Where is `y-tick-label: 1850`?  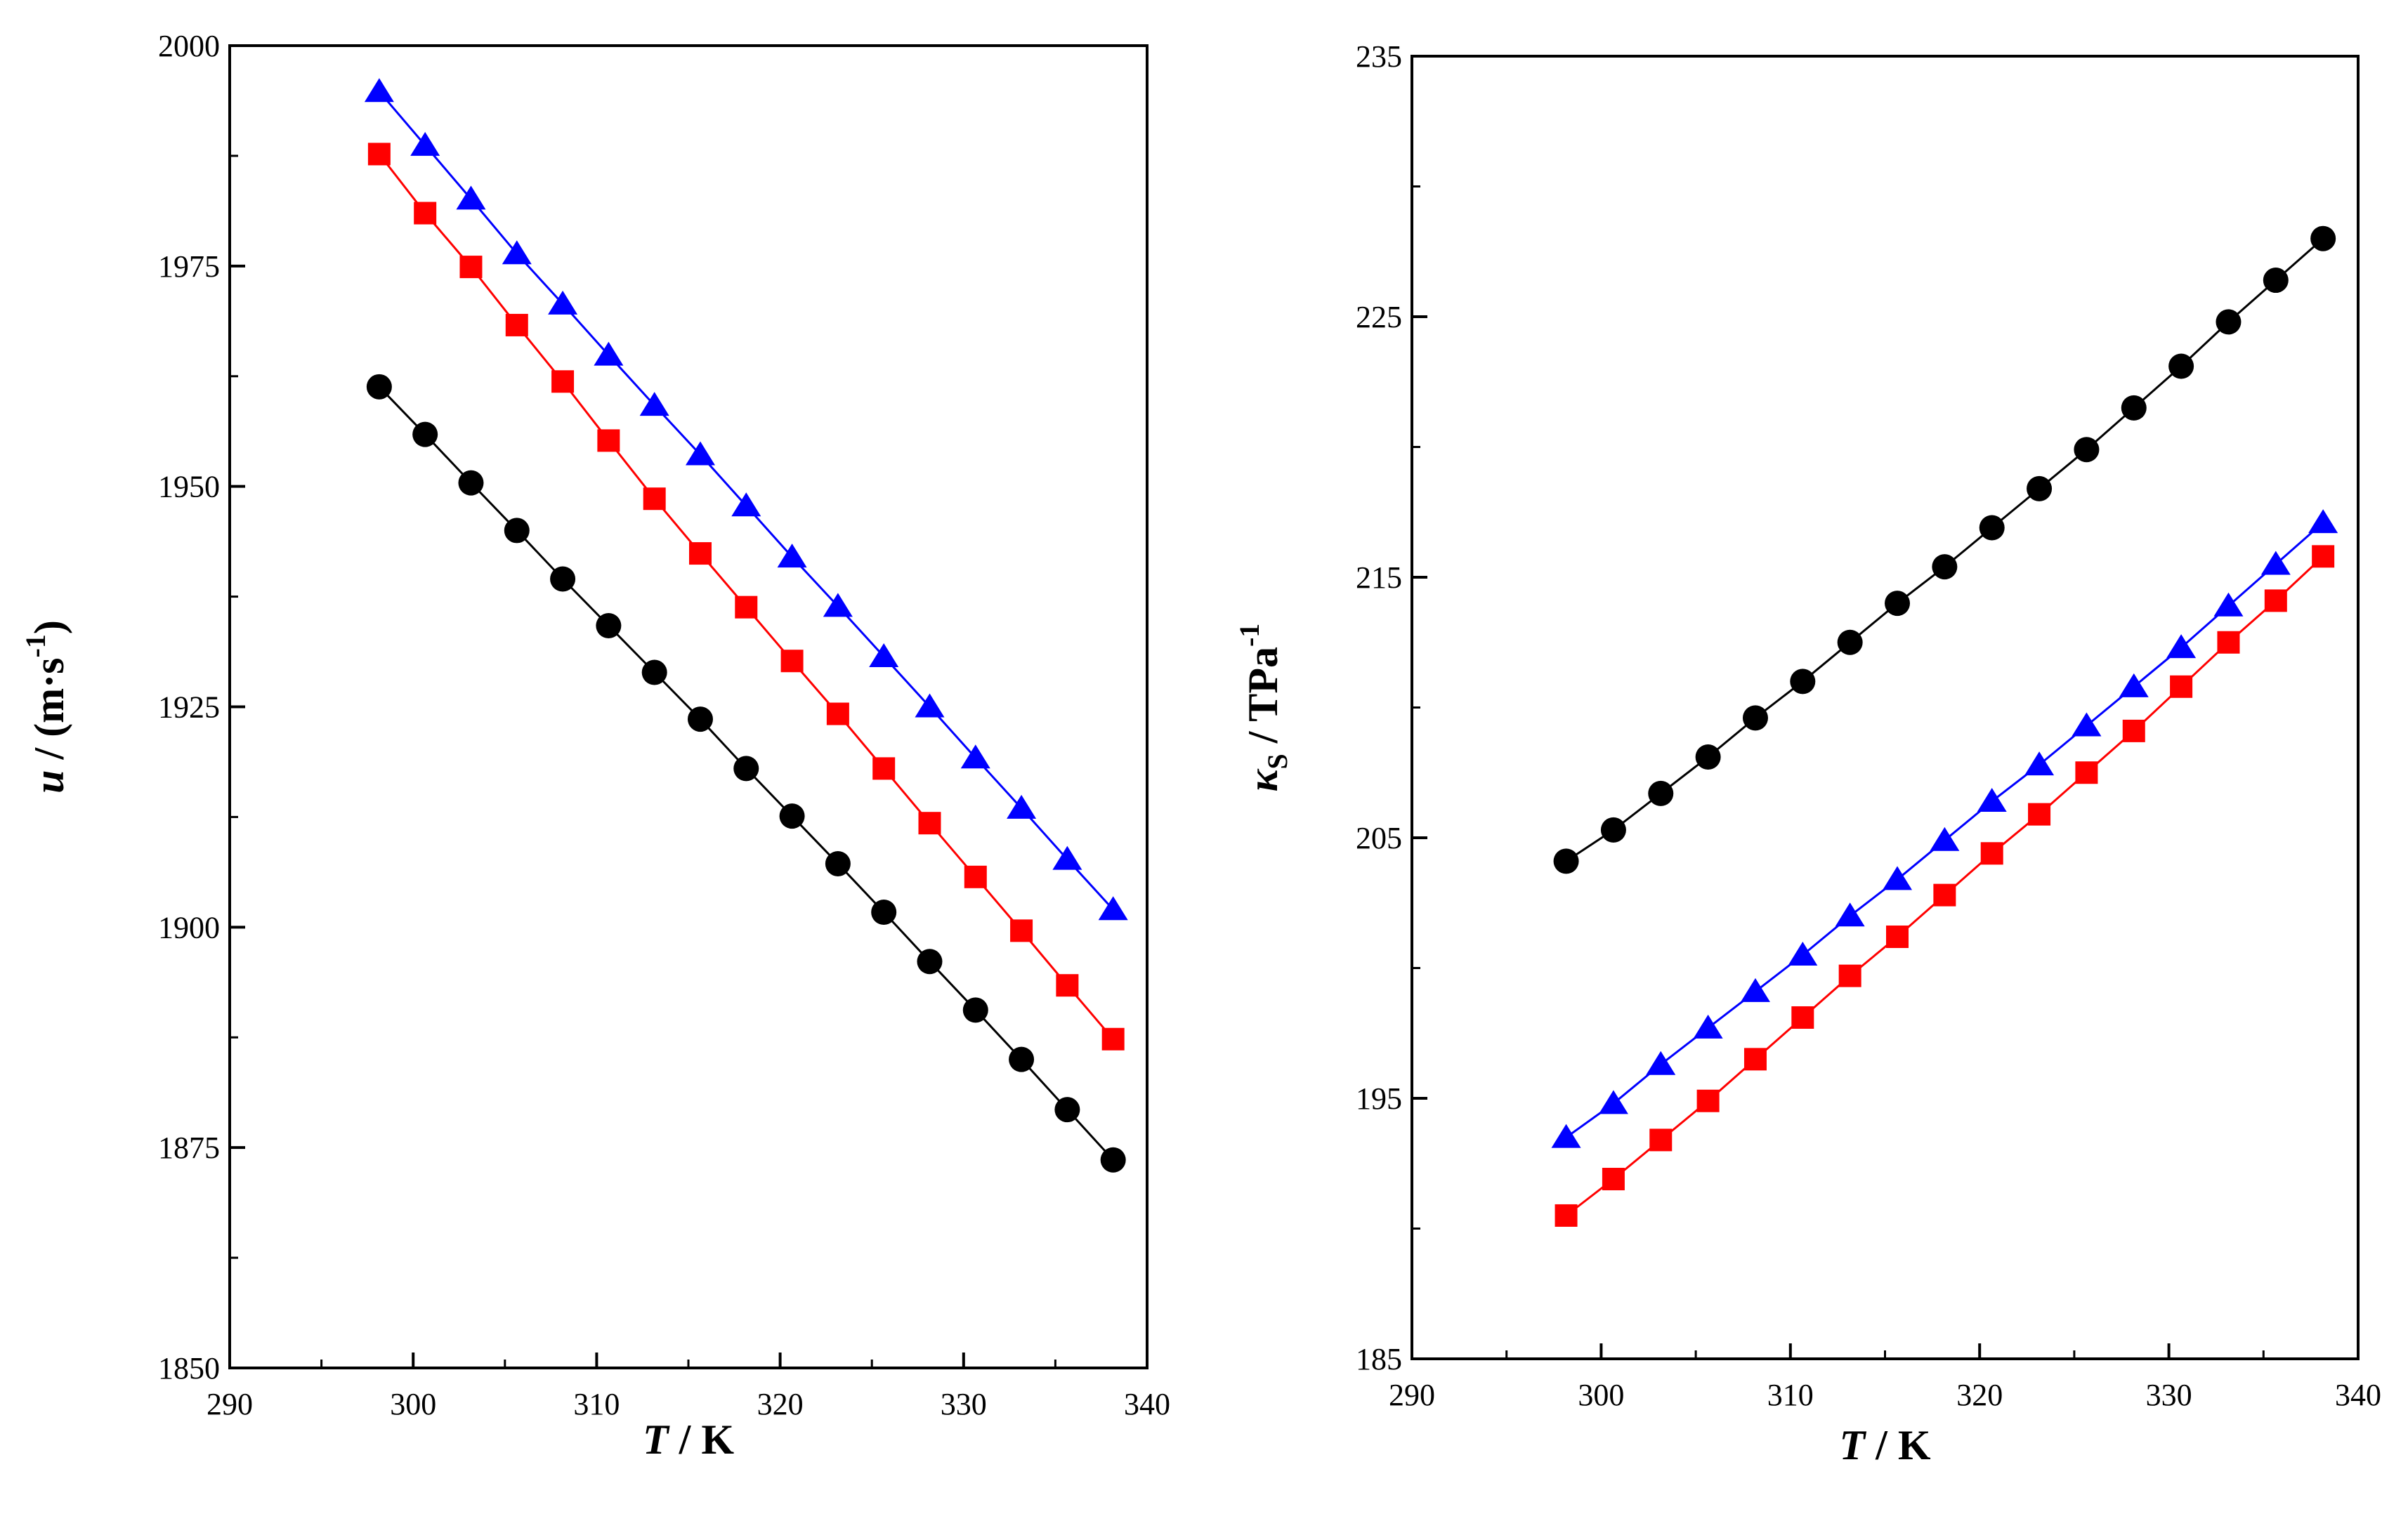 y-tick-label: 1850 is located at coordinates (189, 1368).